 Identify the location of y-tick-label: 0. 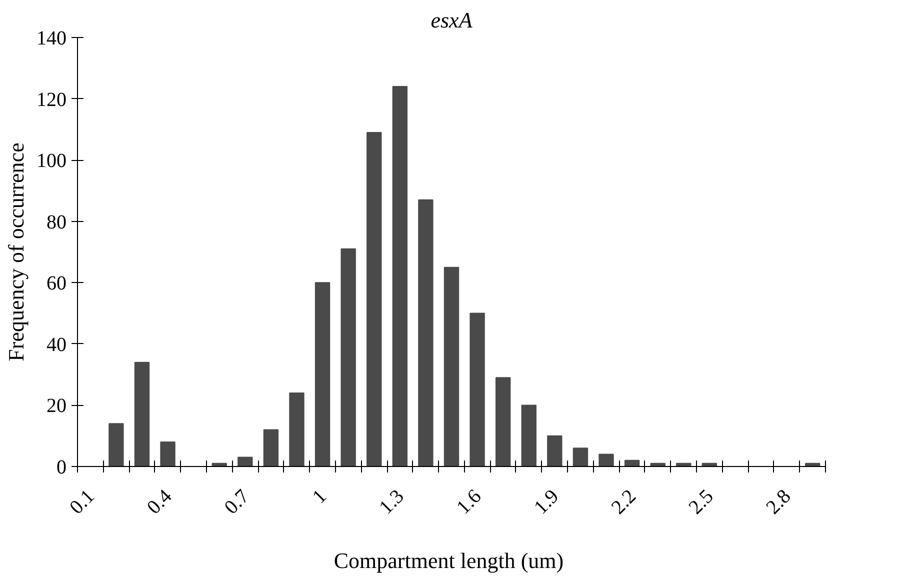
(61, 467).